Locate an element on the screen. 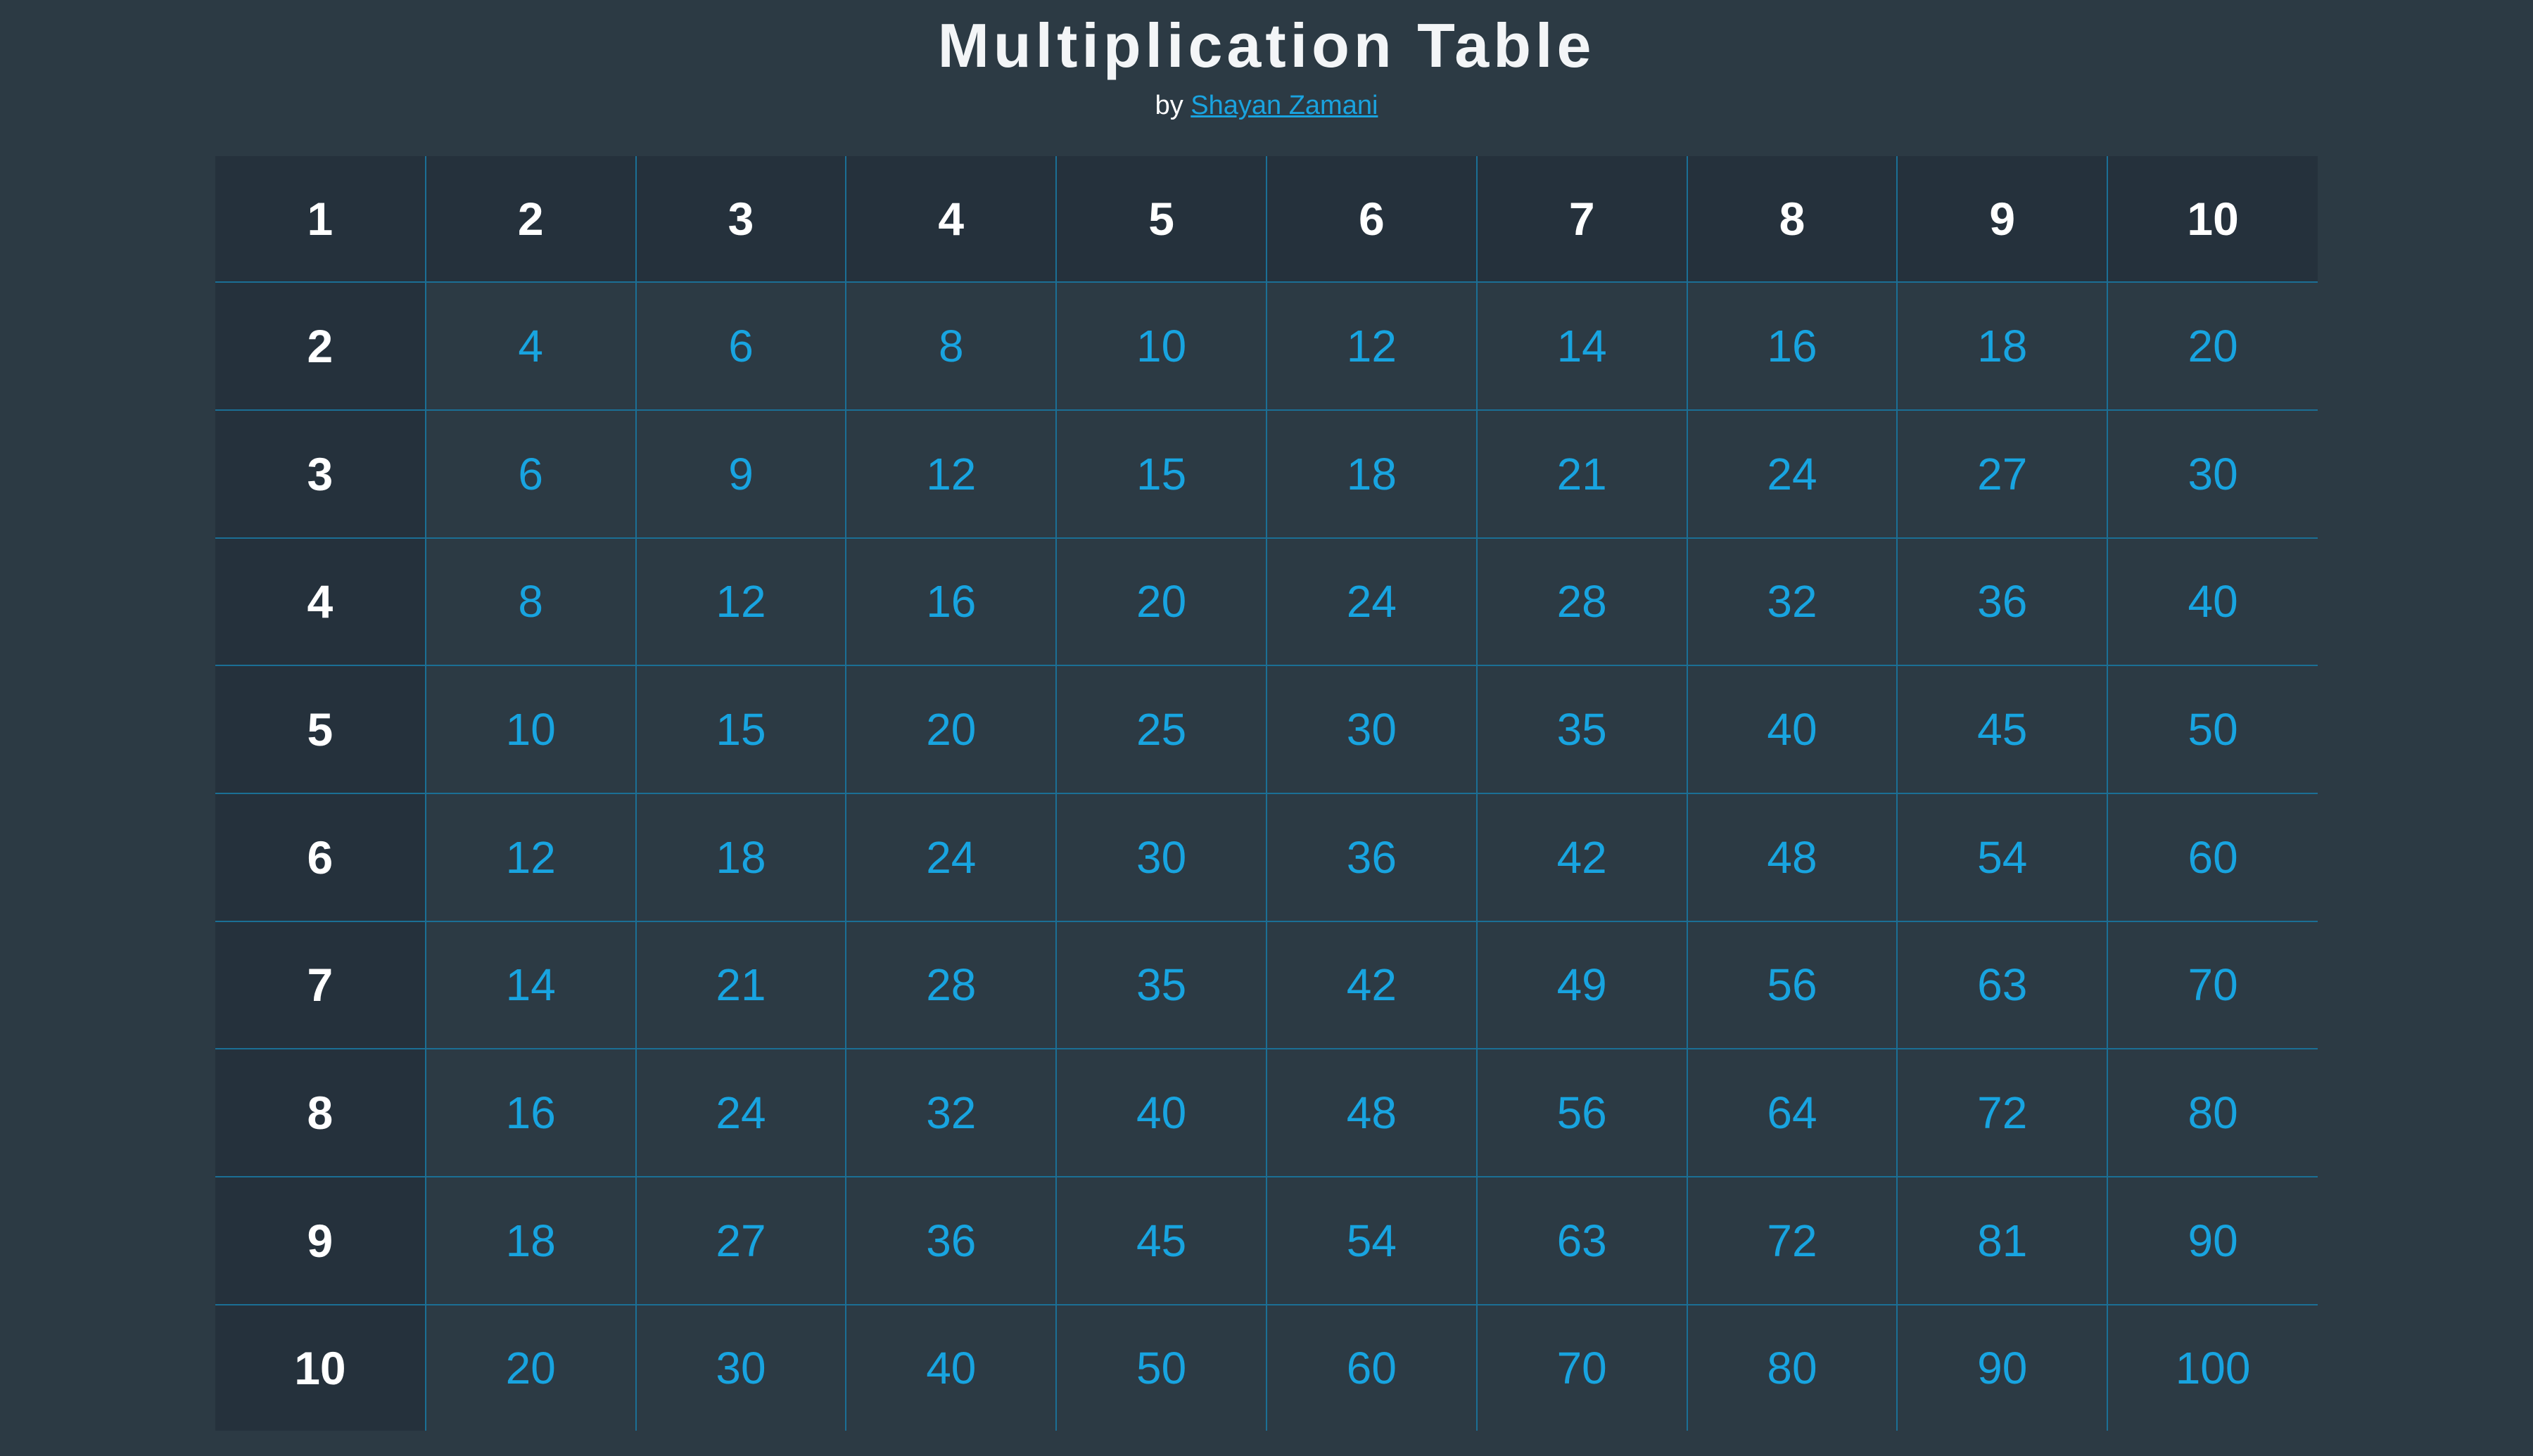 The image size is (2533, 1456). product-cell: 63 is located at coordinates (1581, 1240).